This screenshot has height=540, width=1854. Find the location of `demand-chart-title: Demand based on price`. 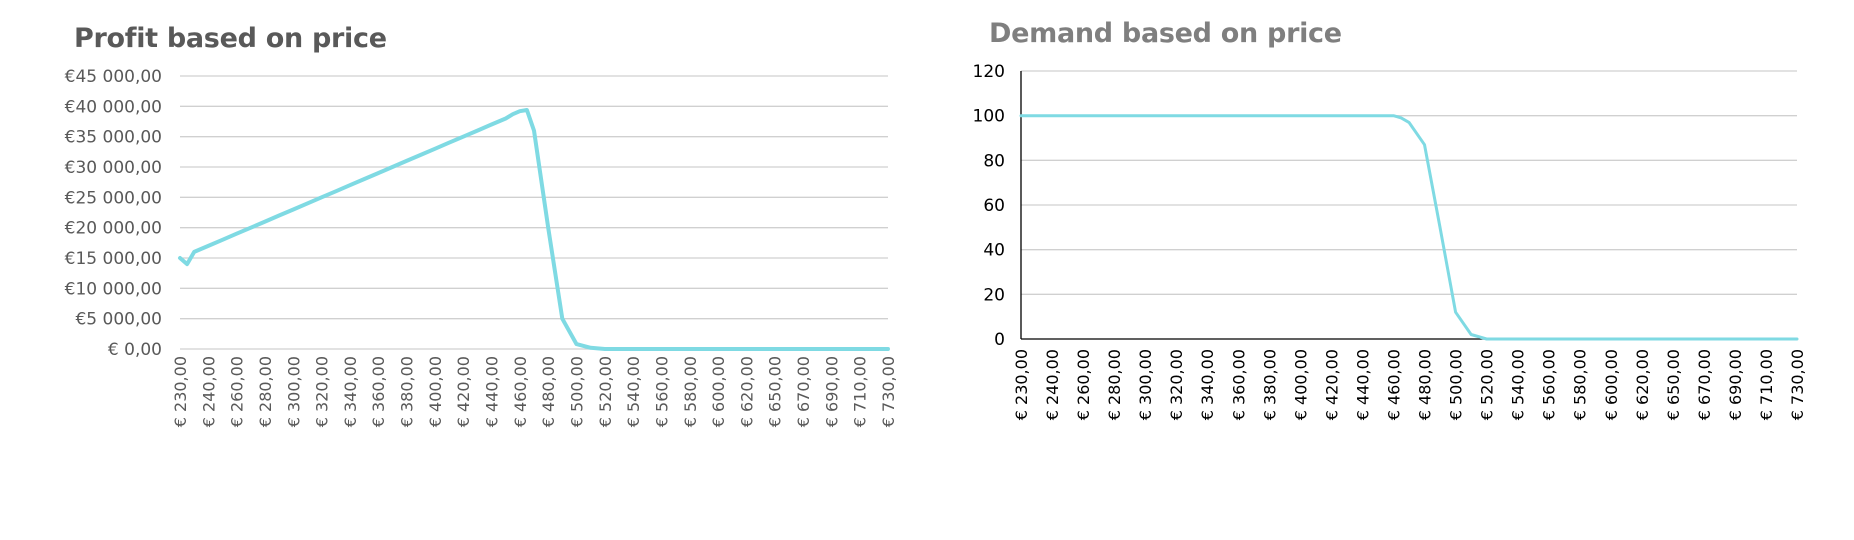

demand-chart-title: Demand based on price is located at coordinates (1165, 33).